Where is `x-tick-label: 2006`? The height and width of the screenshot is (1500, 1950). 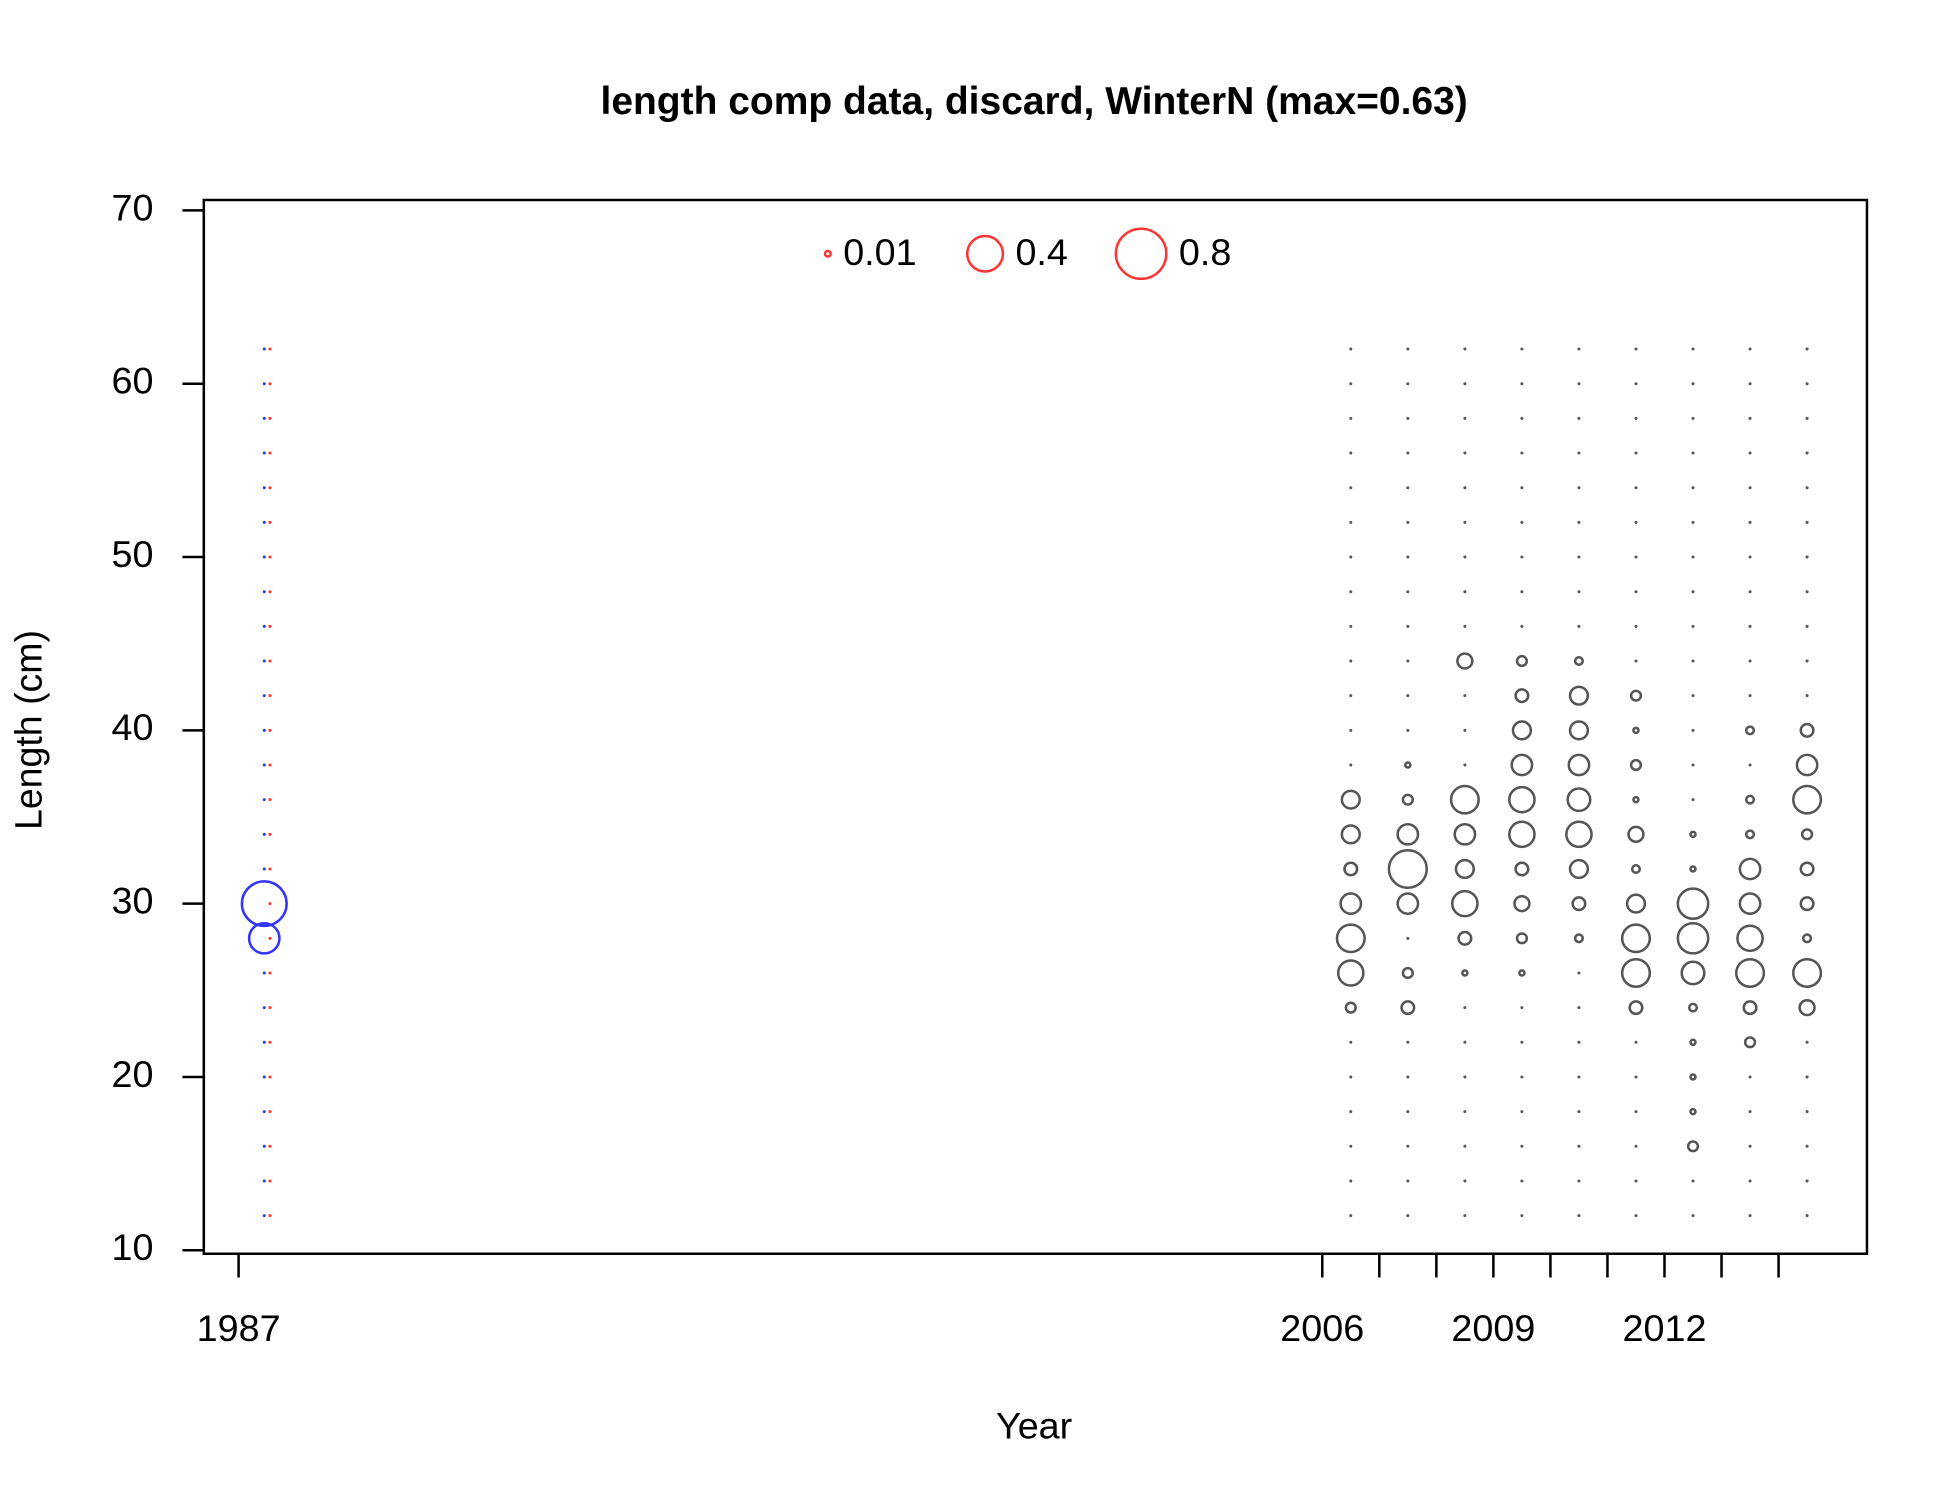 x-tick-label: 2006 is located at coordinates (1322, 1328).